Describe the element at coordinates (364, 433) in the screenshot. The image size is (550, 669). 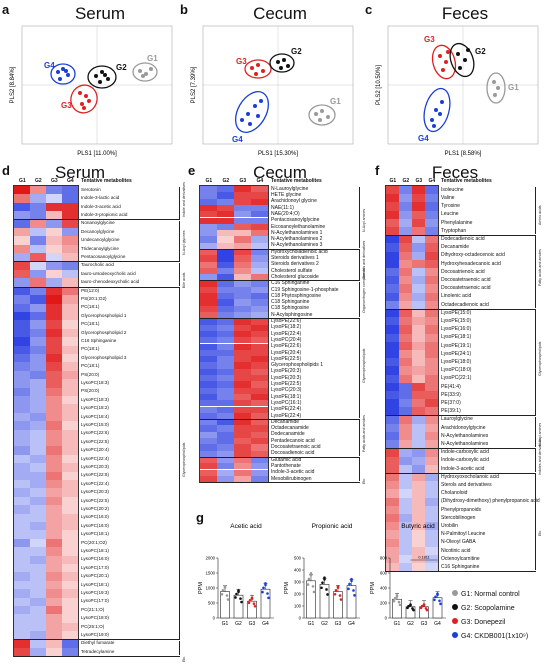
I see `heatmap-section-label: Fatty acids and amides` at that location.